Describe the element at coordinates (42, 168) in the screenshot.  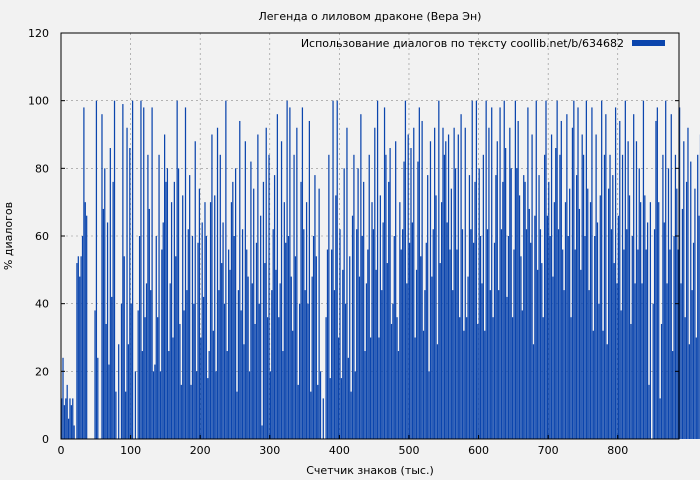
I see `y-tick-label: 80` at that location.